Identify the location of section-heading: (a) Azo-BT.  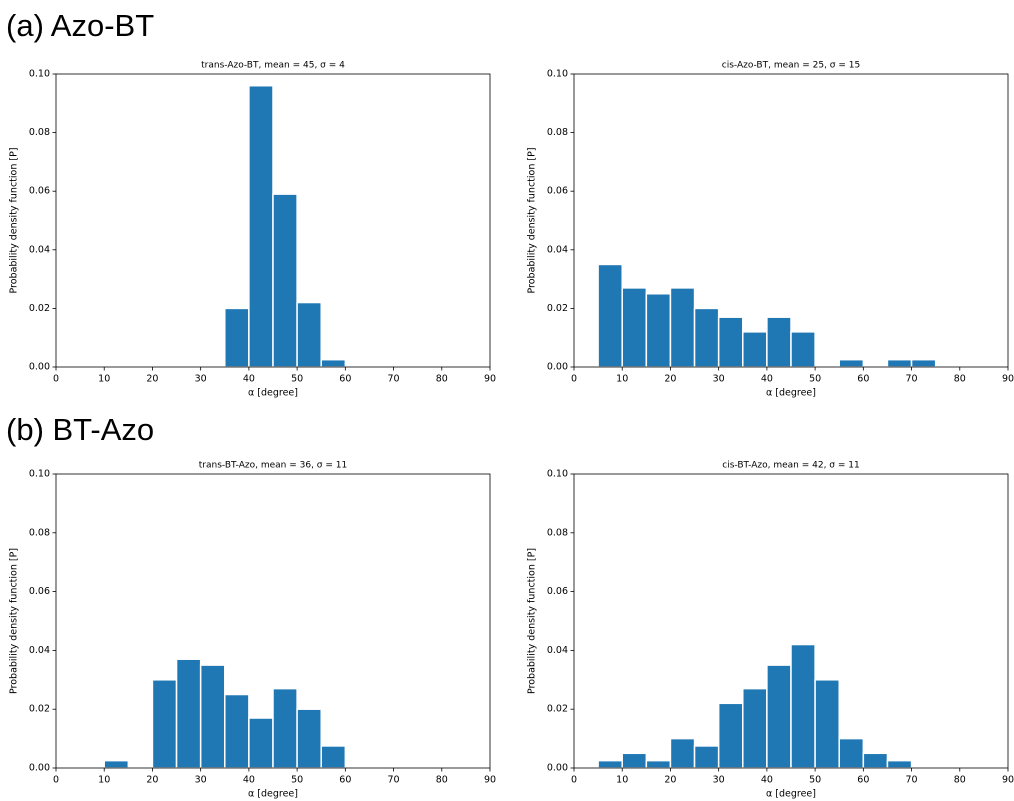
(80, 25).